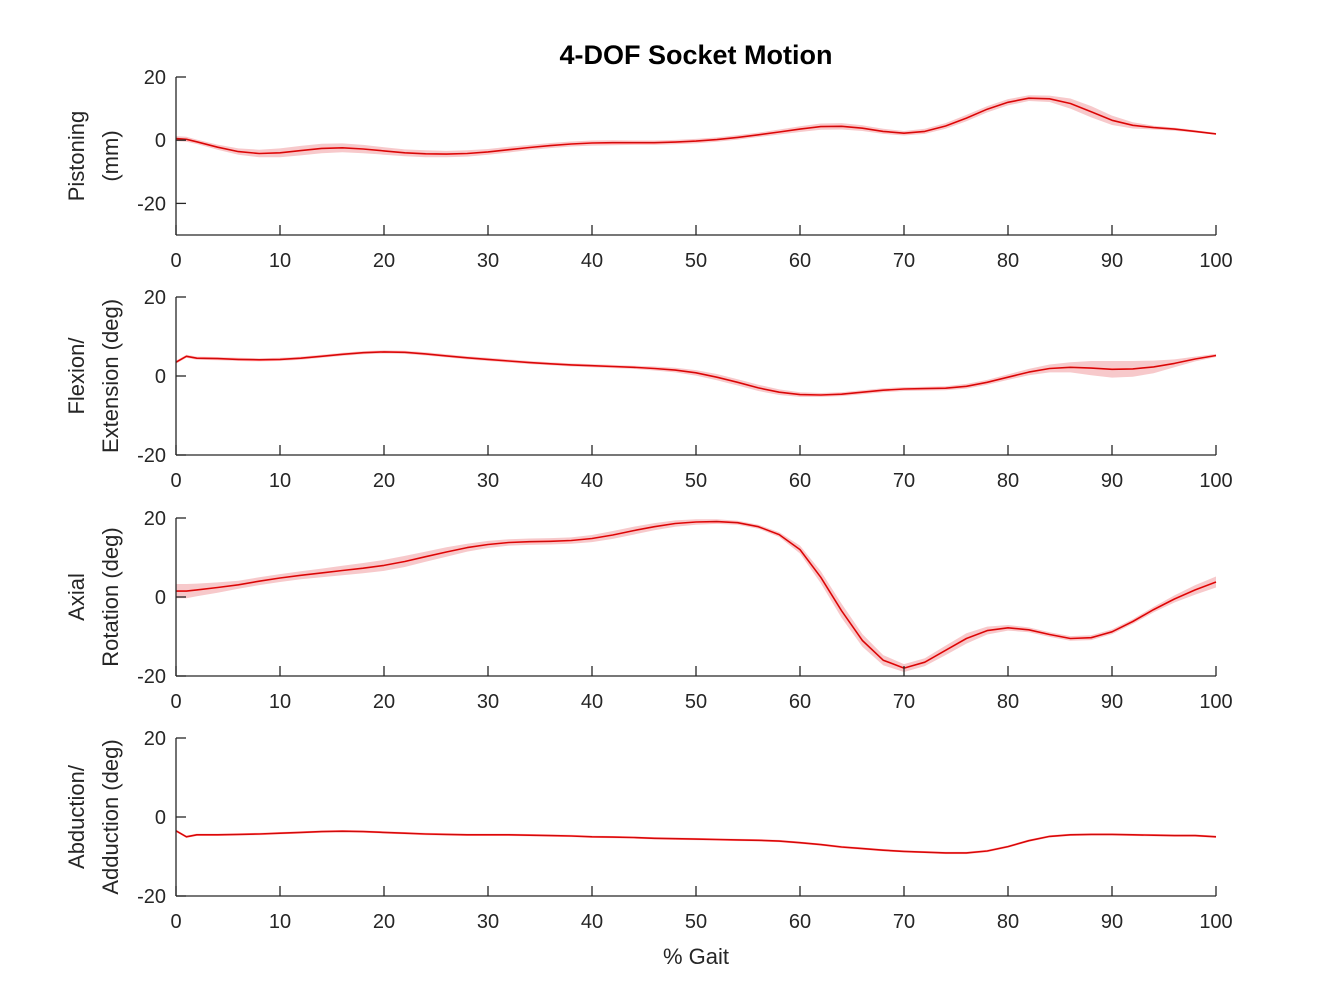 This screenshot has width=1344, height=1008. I want to click on y-axis-label: (mm), so click(110, 155).